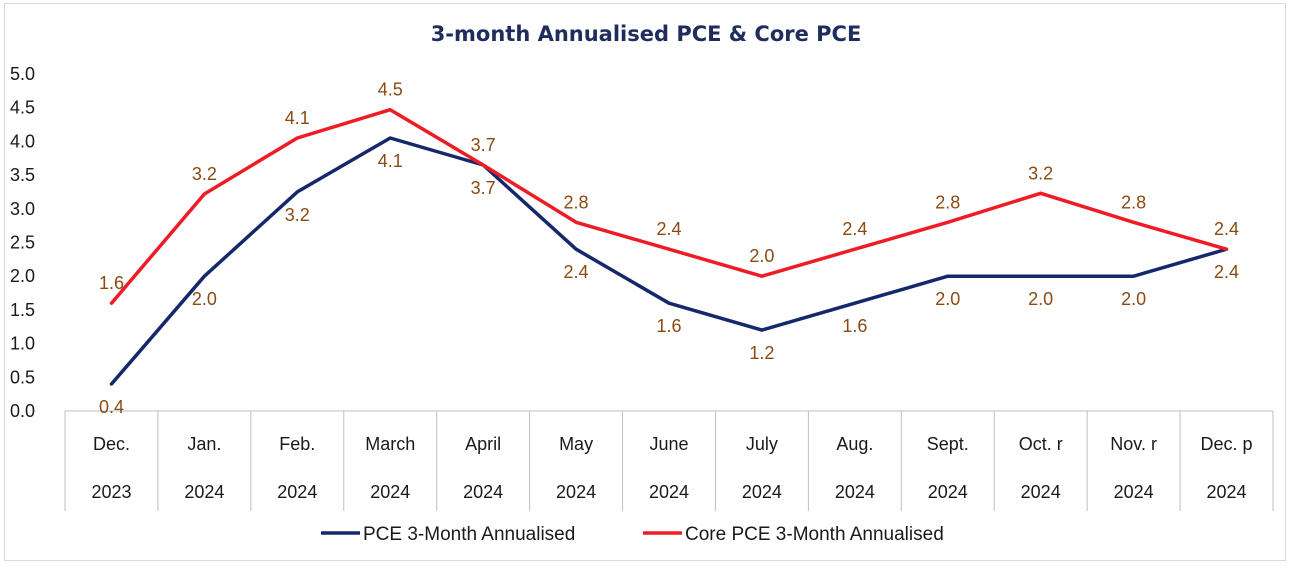 The image size is (1292, 566). I want to click on x-tick-month: Dec. p, so click(1227, 444).